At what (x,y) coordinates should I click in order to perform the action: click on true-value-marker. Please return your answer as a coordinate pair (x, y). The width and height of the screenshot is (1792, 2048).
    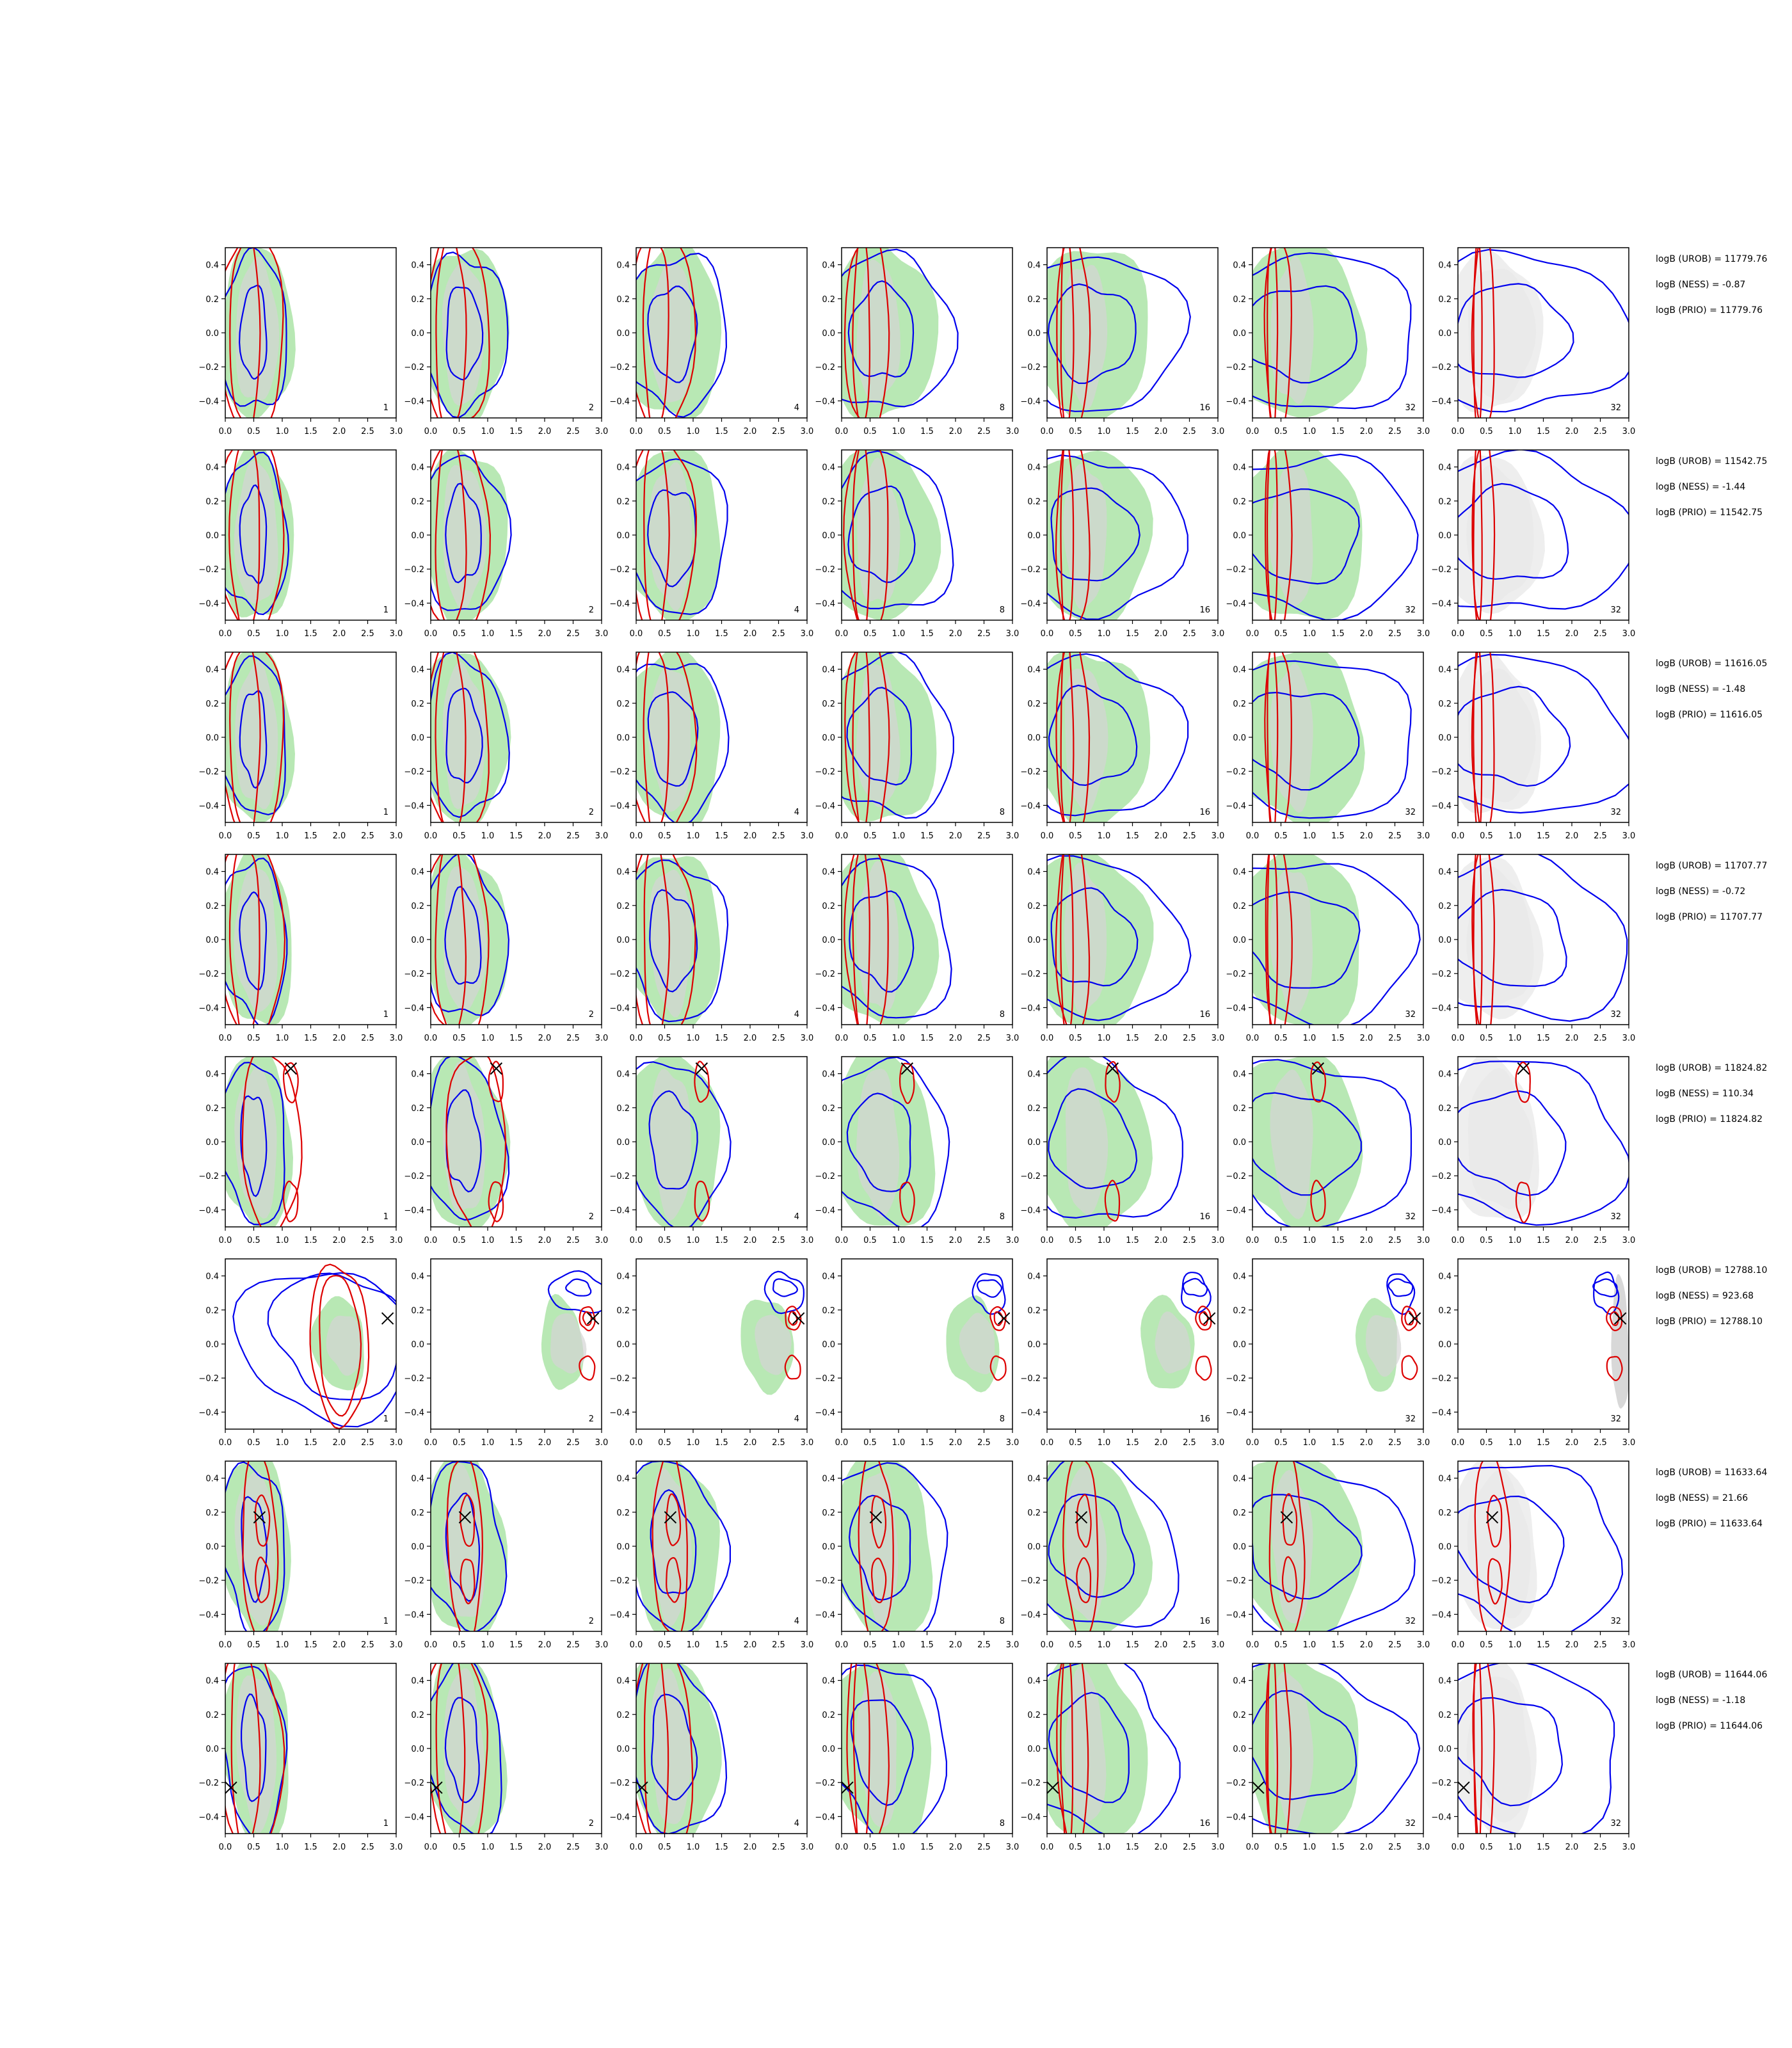
    Looking at the image, I should click on (1620, 1318).